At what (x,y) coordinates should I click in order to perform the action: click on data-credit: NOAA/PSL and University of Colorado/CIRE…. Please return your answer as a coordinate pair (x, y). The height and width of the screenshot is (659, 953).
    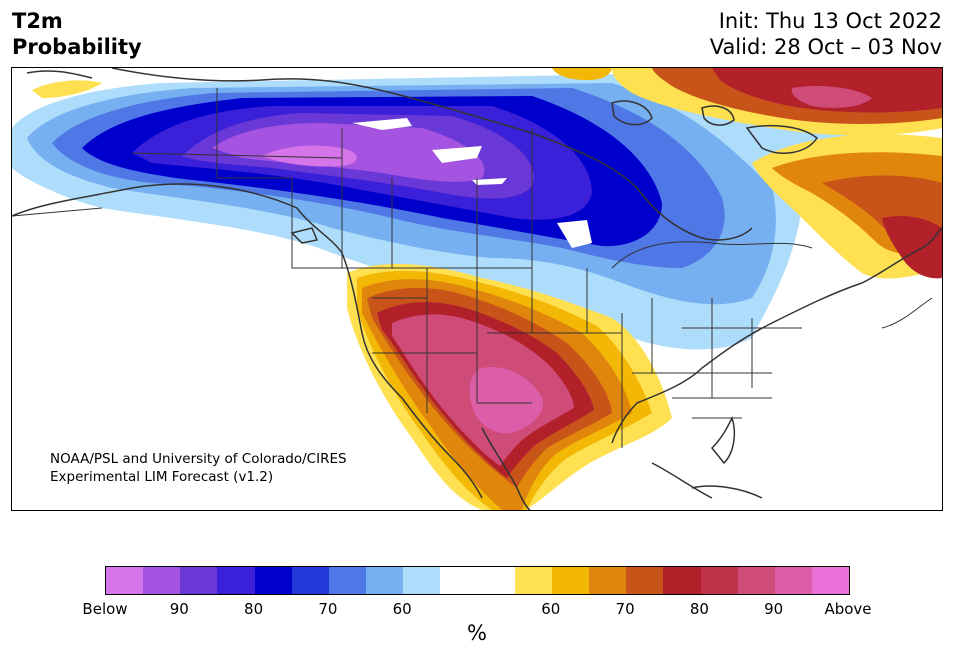
    Looking at the image, I should click on (198, 468).